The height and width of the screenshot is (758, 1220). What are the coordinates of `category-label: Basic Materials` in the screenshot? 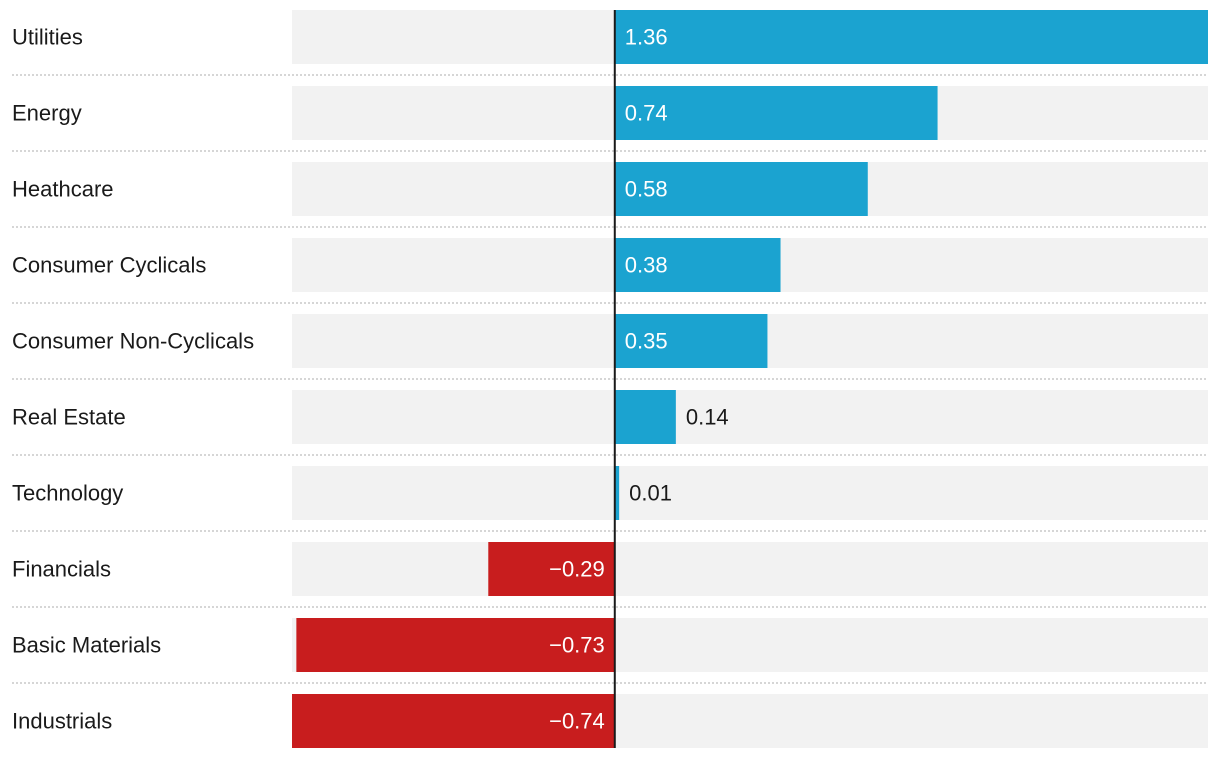 It's located at (86, 645).